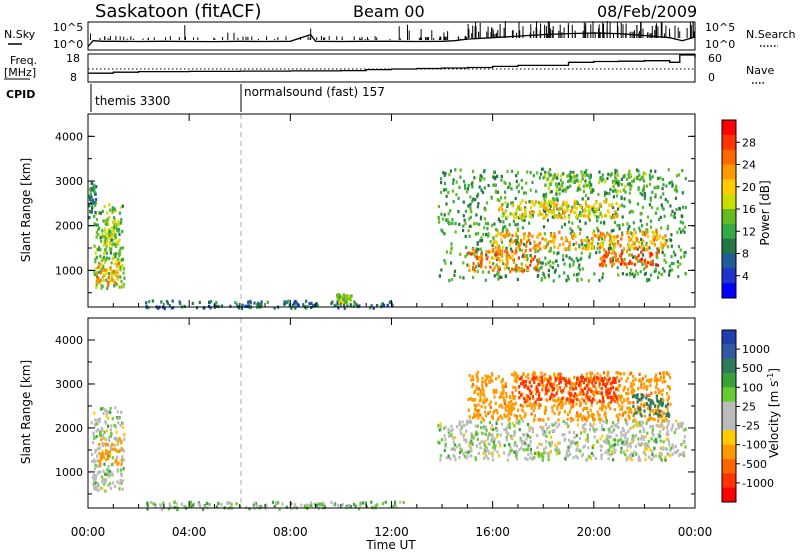 The width and height of the screenshot is (800, 554). Describe the element at coordinates (20, 34) in the screenshot. I see `nsky-label: N.Sky` at that location.